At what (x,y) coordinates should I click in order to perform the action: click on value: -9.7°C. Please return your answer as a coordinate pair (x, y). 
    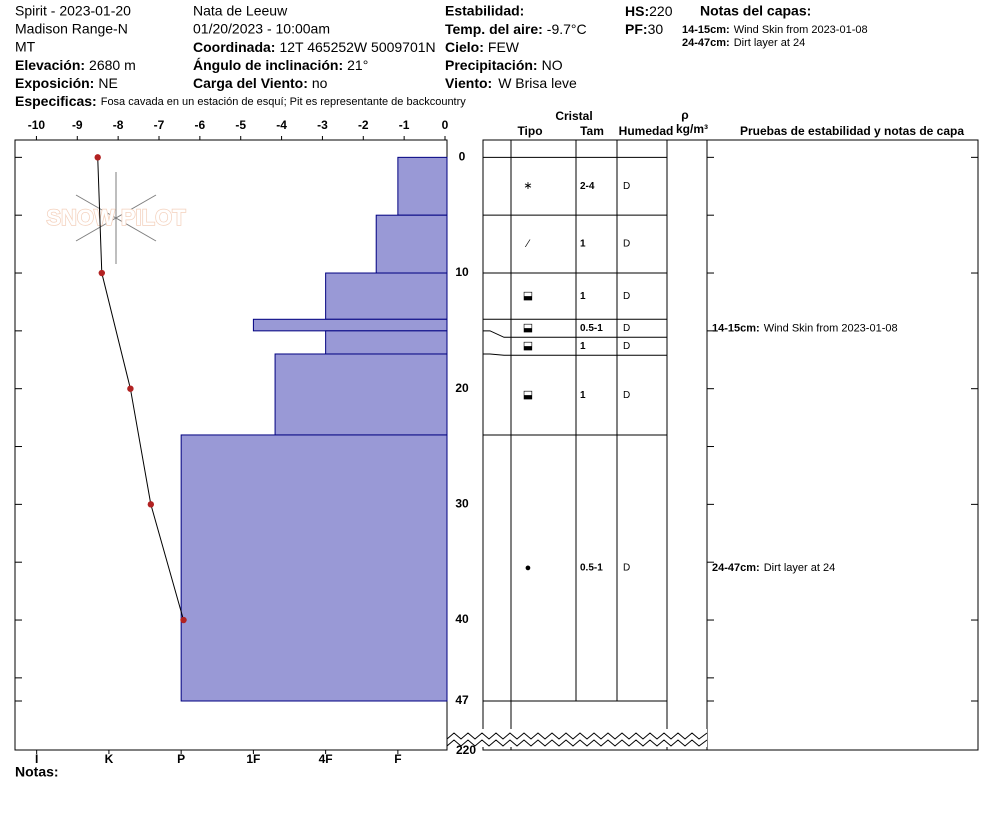
    Looking at the image, I should click on (567, 29).